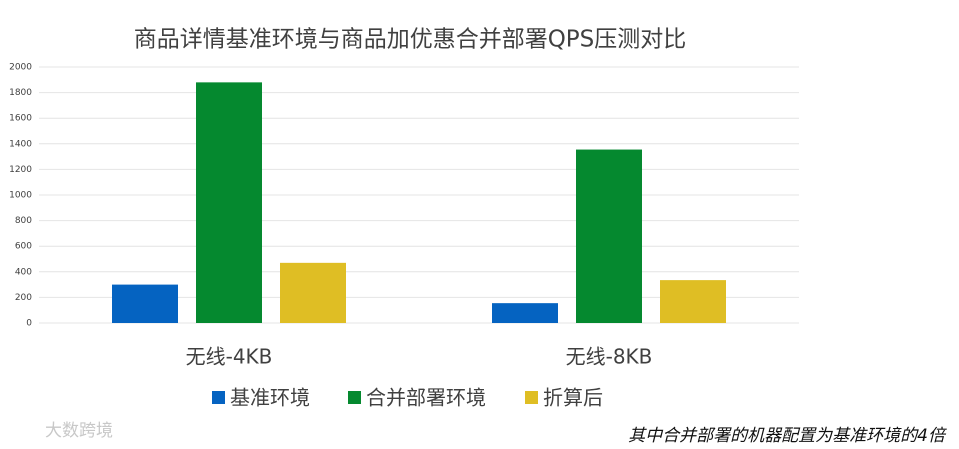 The width and height of the screenshot is (959, 449). Describe the element at coordinates (20, 119) in the screenshot. I see `y-tick-label: 1600` at that location.